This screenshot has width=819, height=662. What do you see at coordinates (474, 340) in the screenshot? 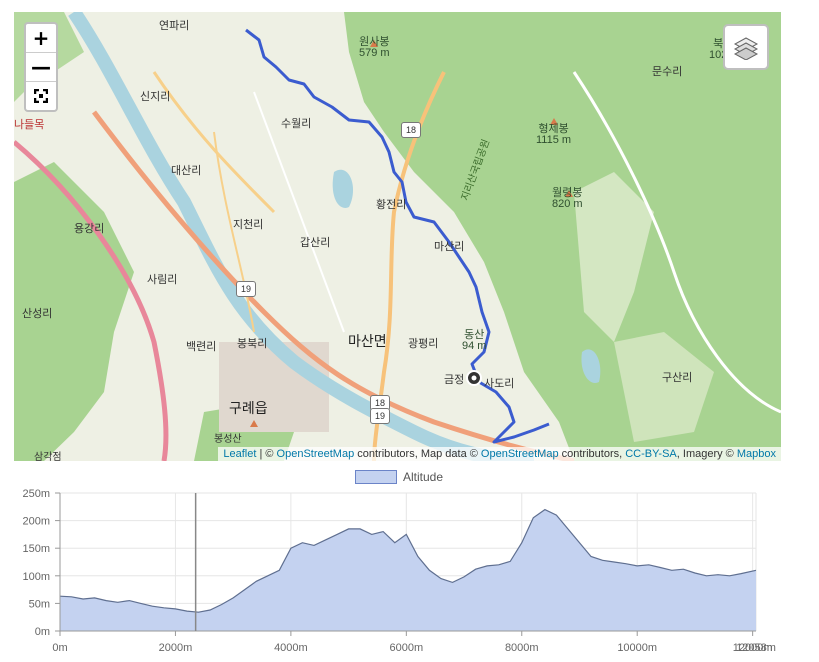
I see `peak-dongsan: 동산 94 m` at bounding box center [474, 340].